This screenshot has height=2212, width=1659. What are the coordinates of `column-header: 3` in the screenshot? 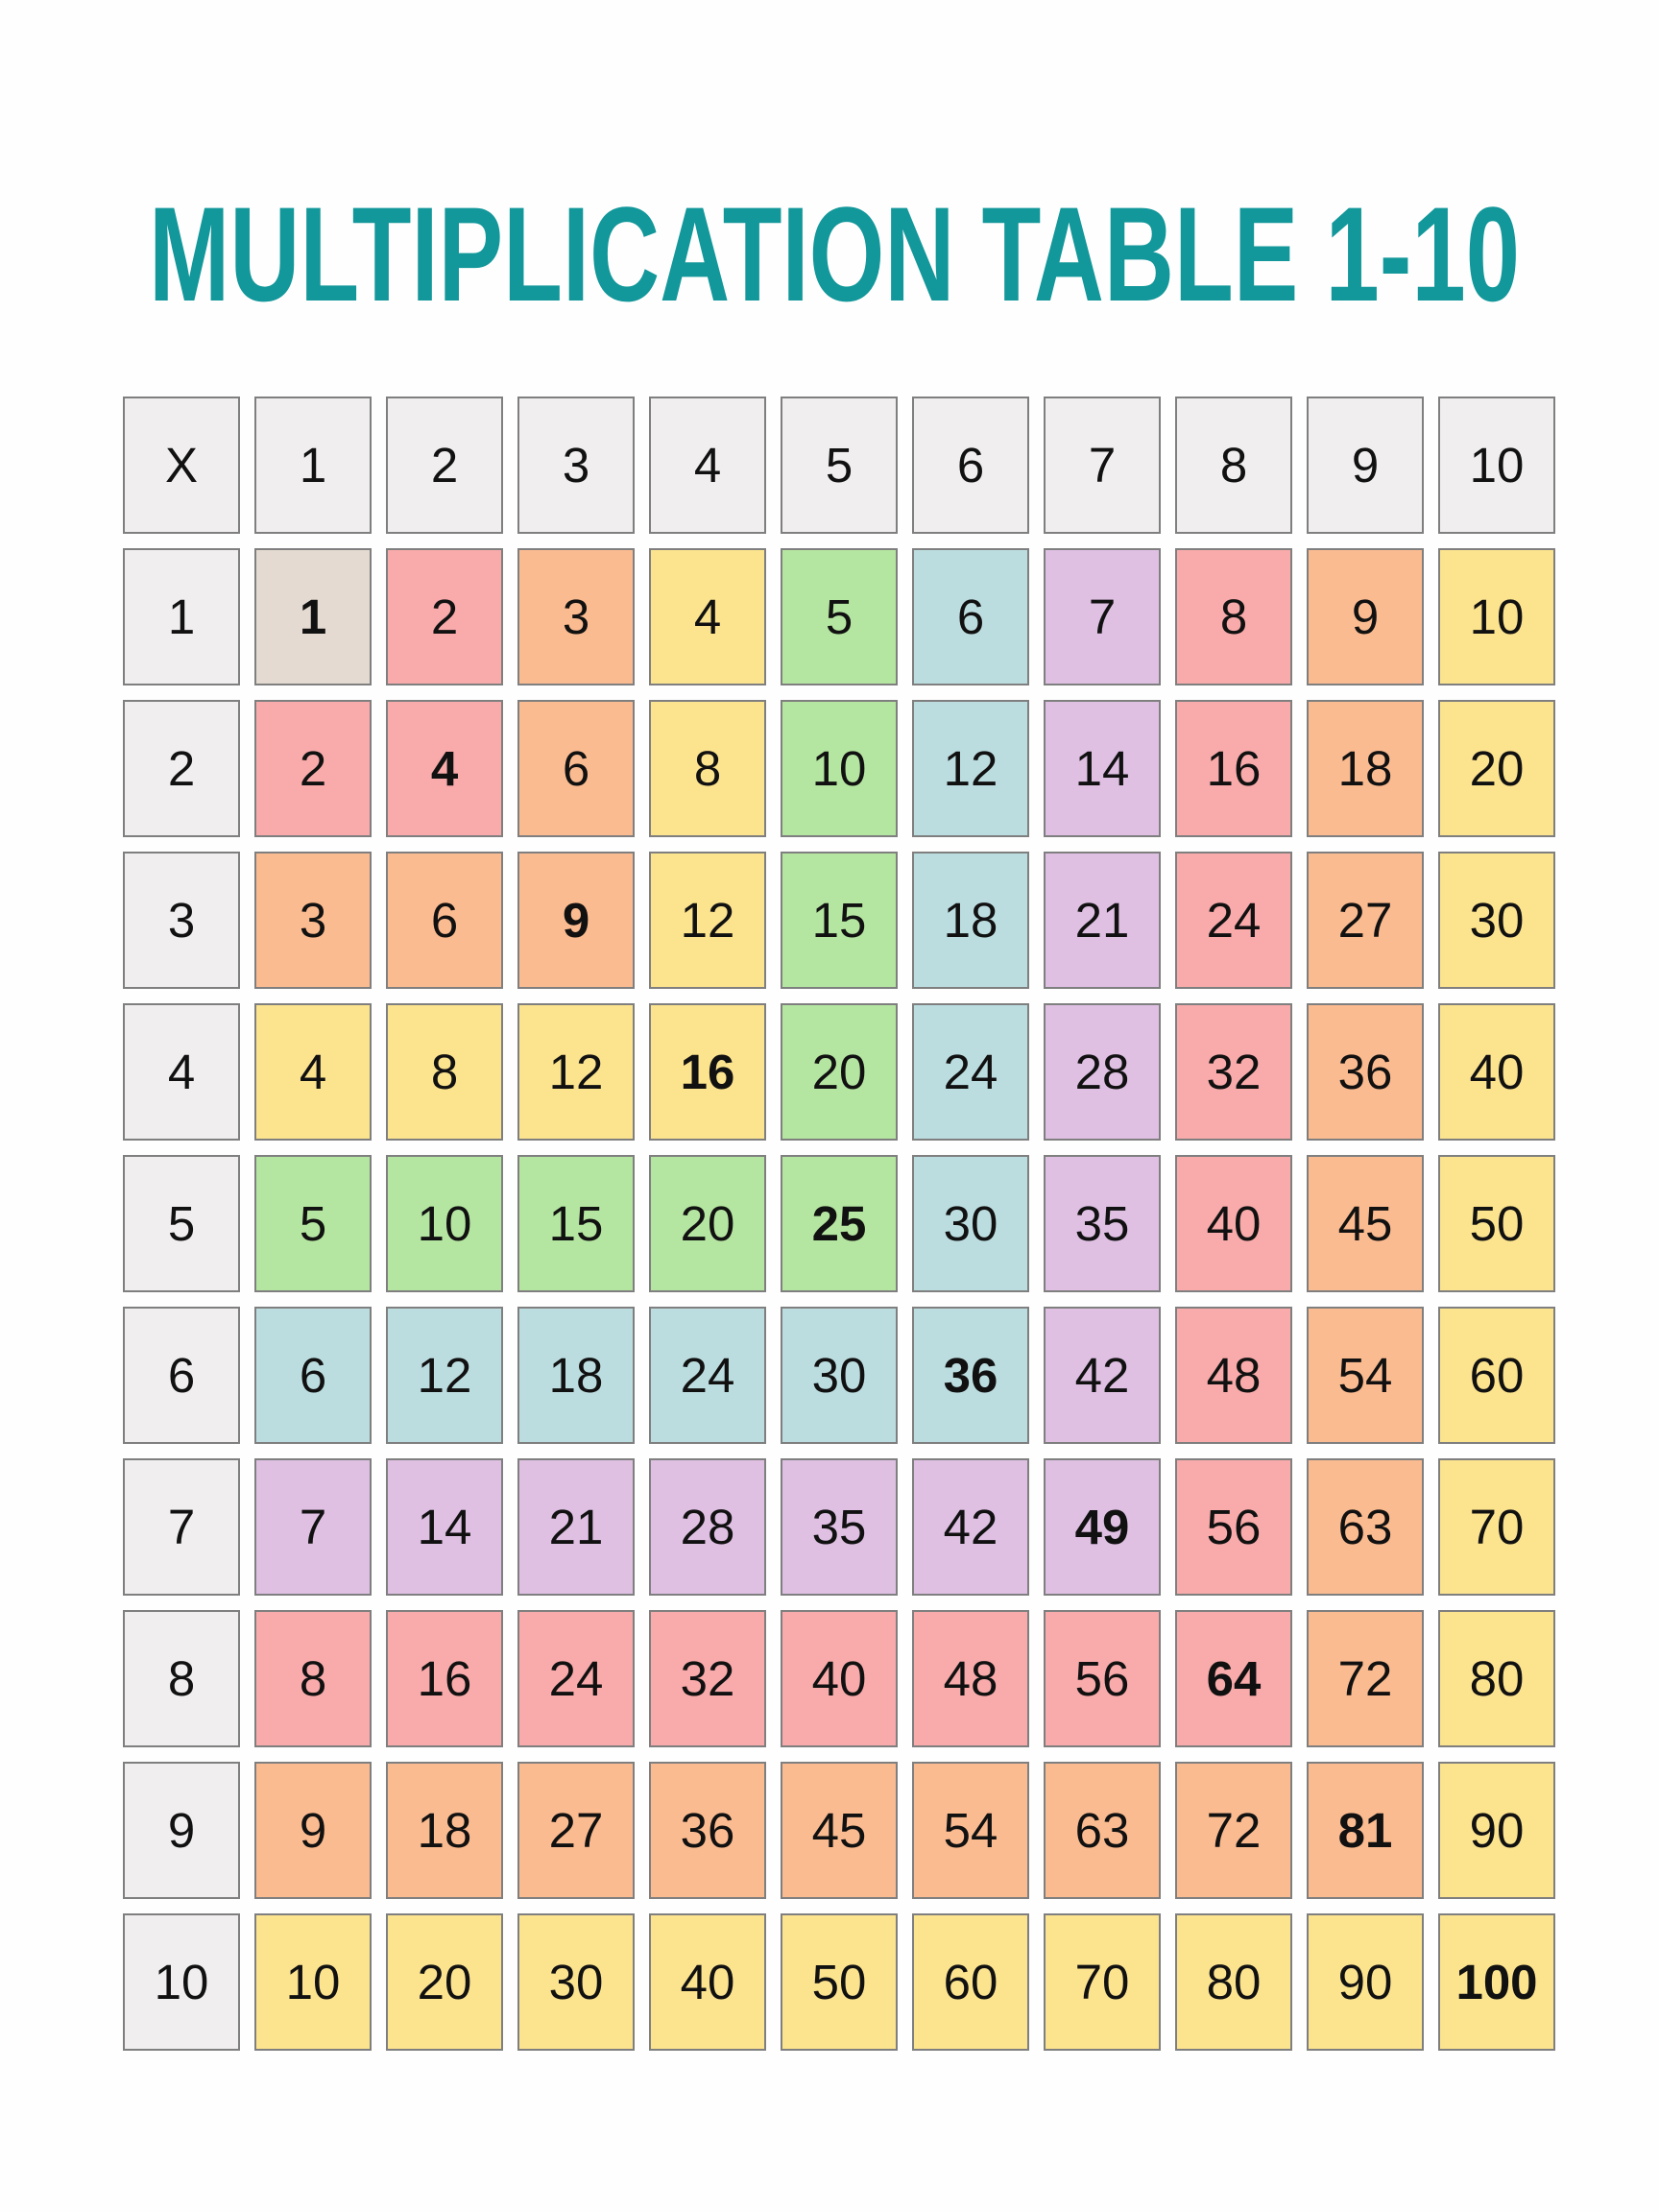 It's located at (576, 465).